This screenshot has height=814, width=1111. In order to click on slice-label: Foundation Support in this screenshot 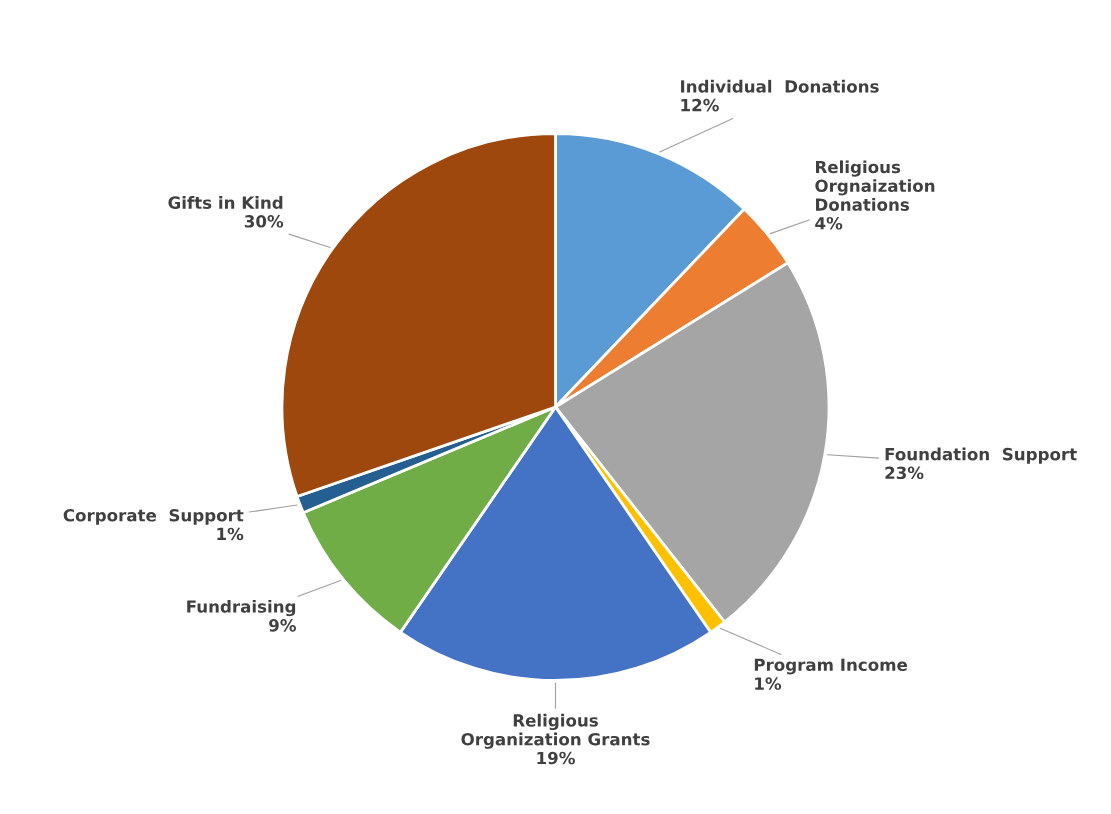, I will do `click(981, 455)`.